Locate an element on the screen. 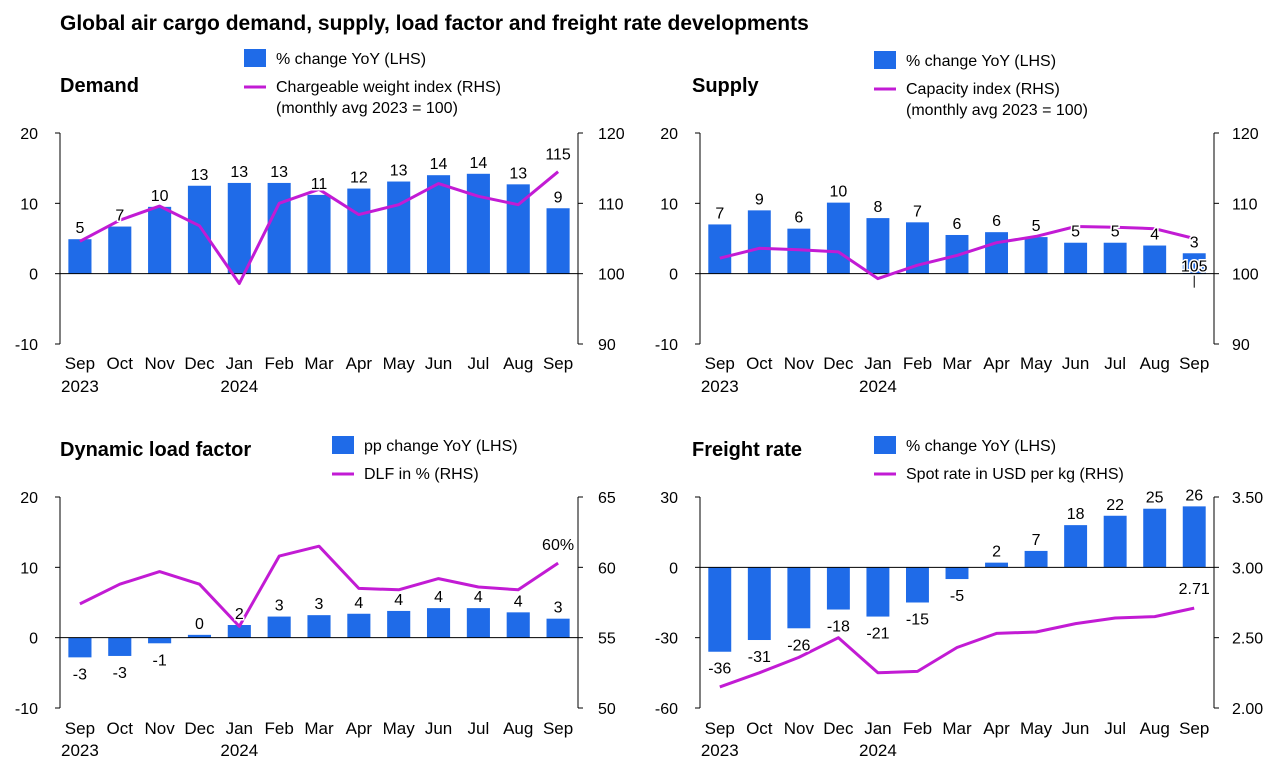 The height and width of the screenshot is (768, 1280). legend-line-label: Capacity index (RHS) is located at coordinates (983, 89).